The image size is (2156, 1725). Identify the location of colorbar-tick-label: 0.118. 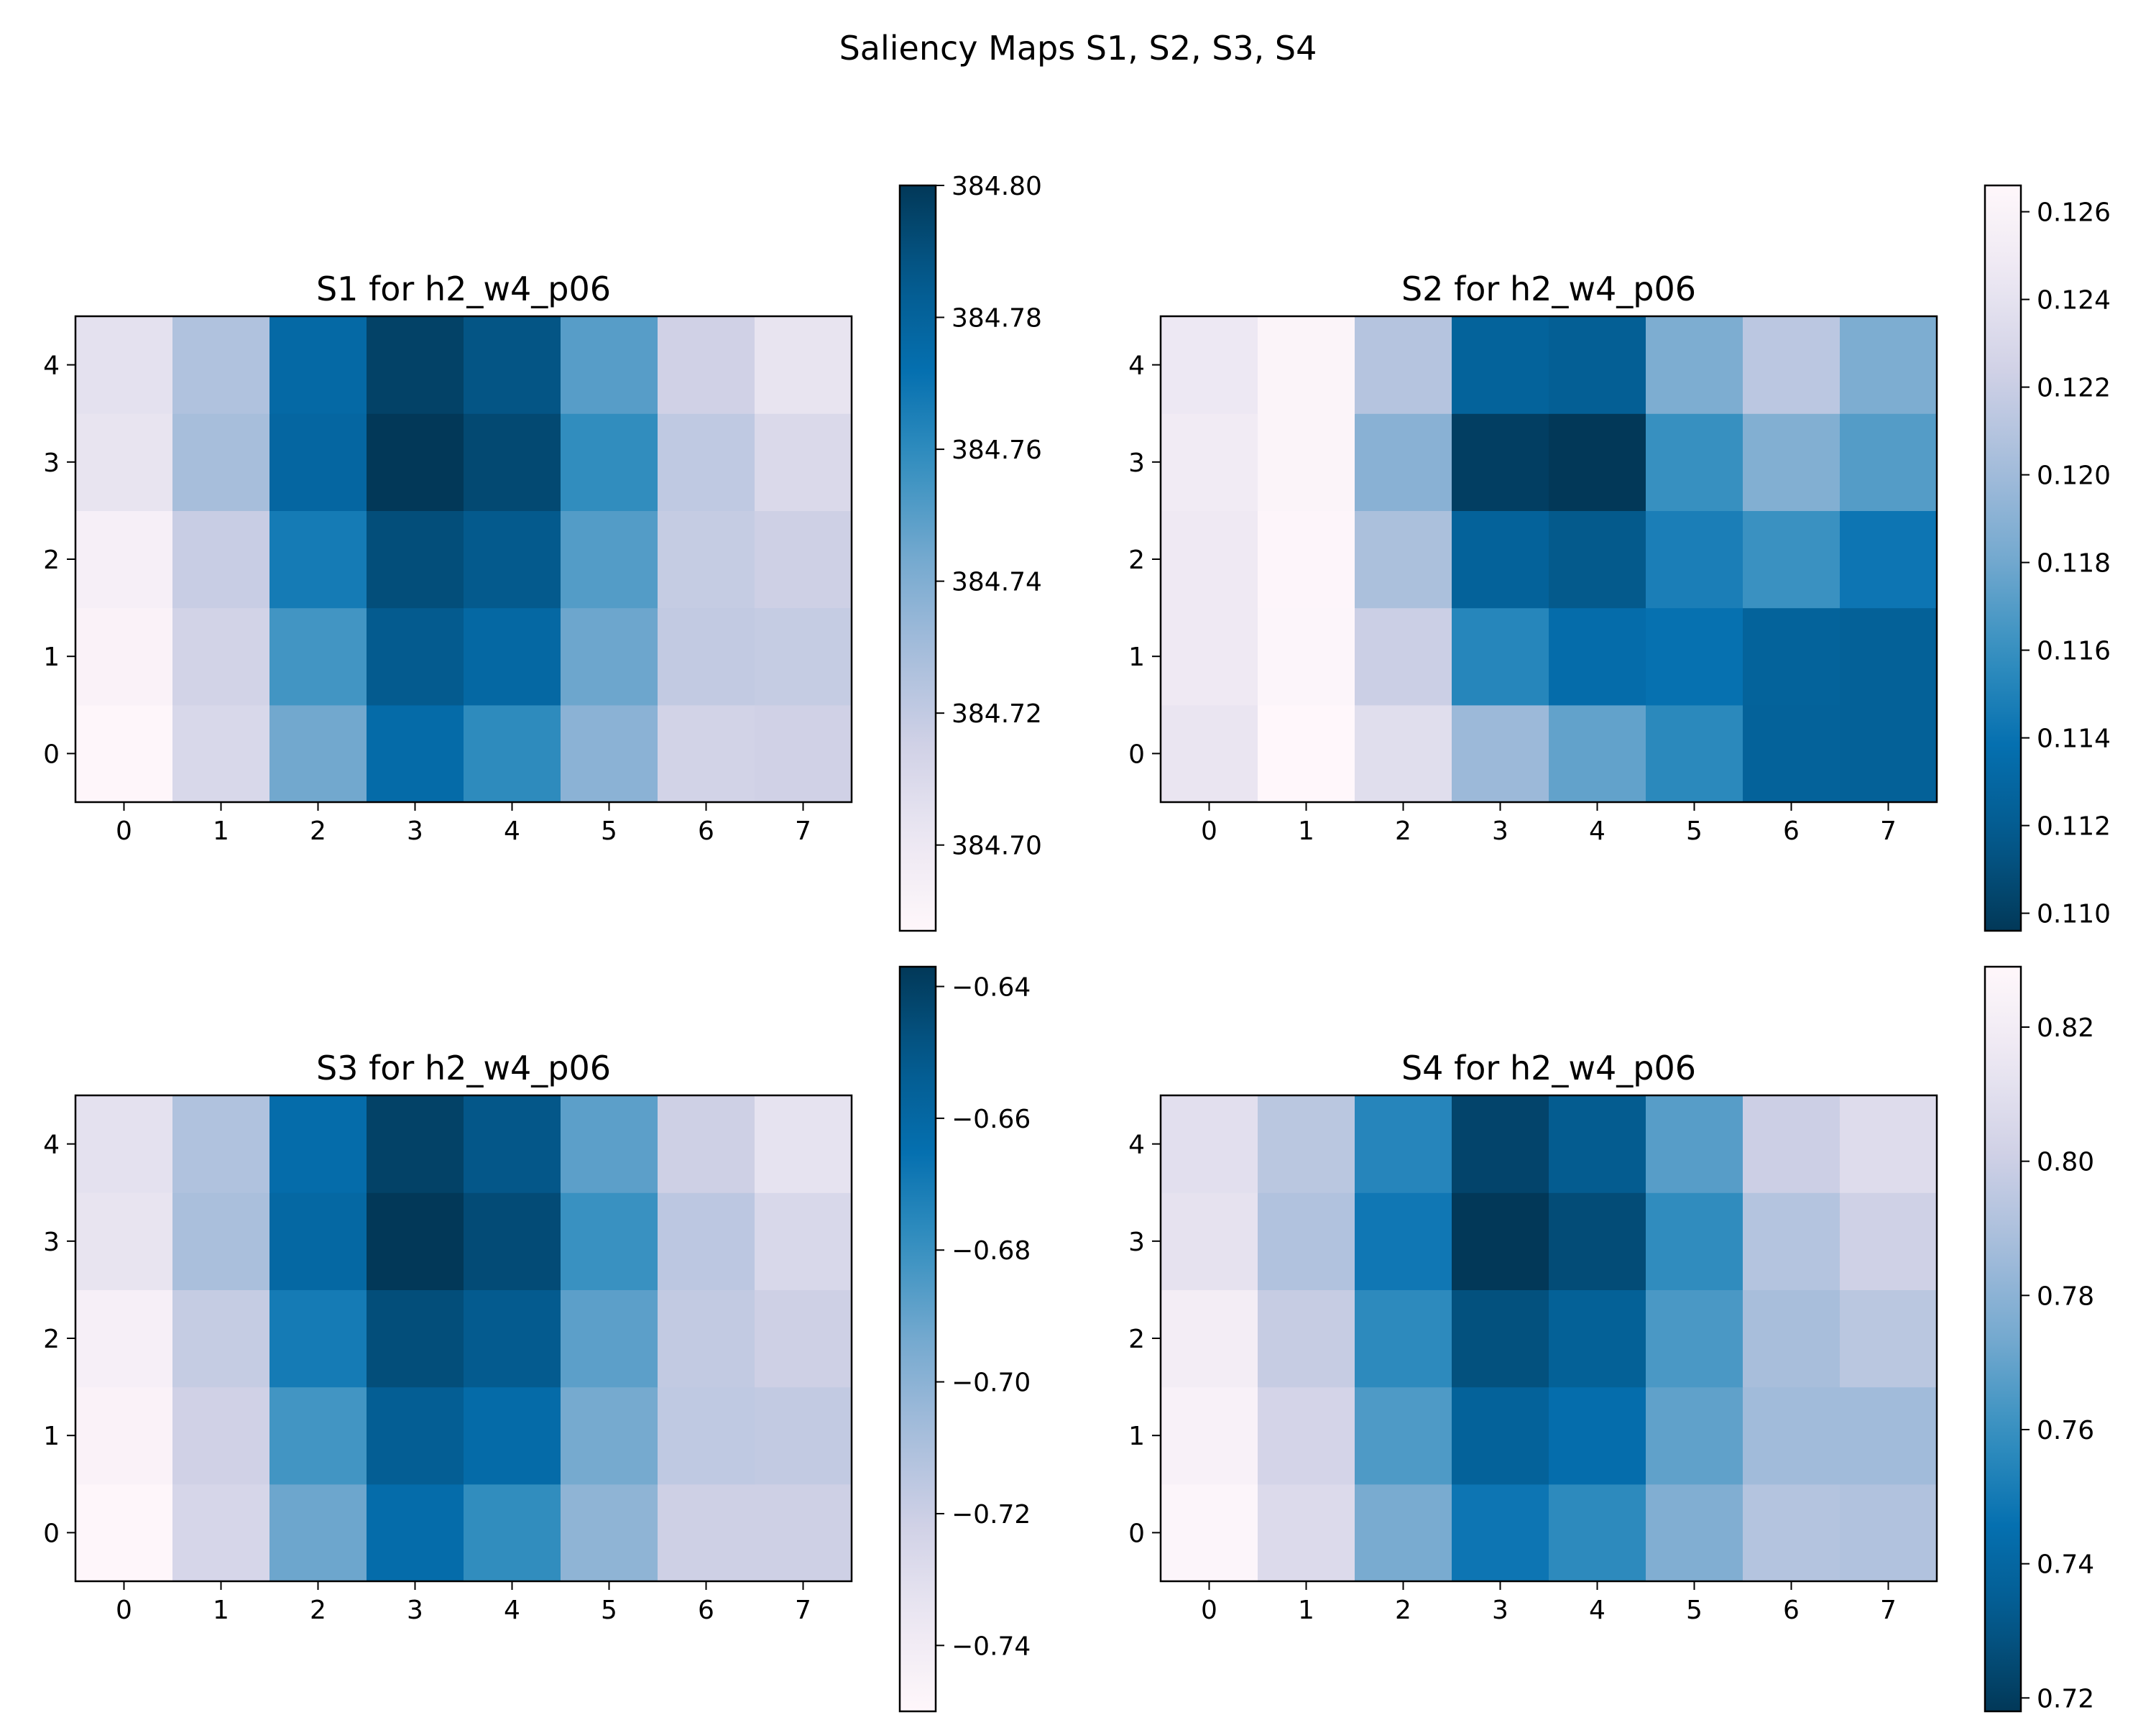
(2074, 564).